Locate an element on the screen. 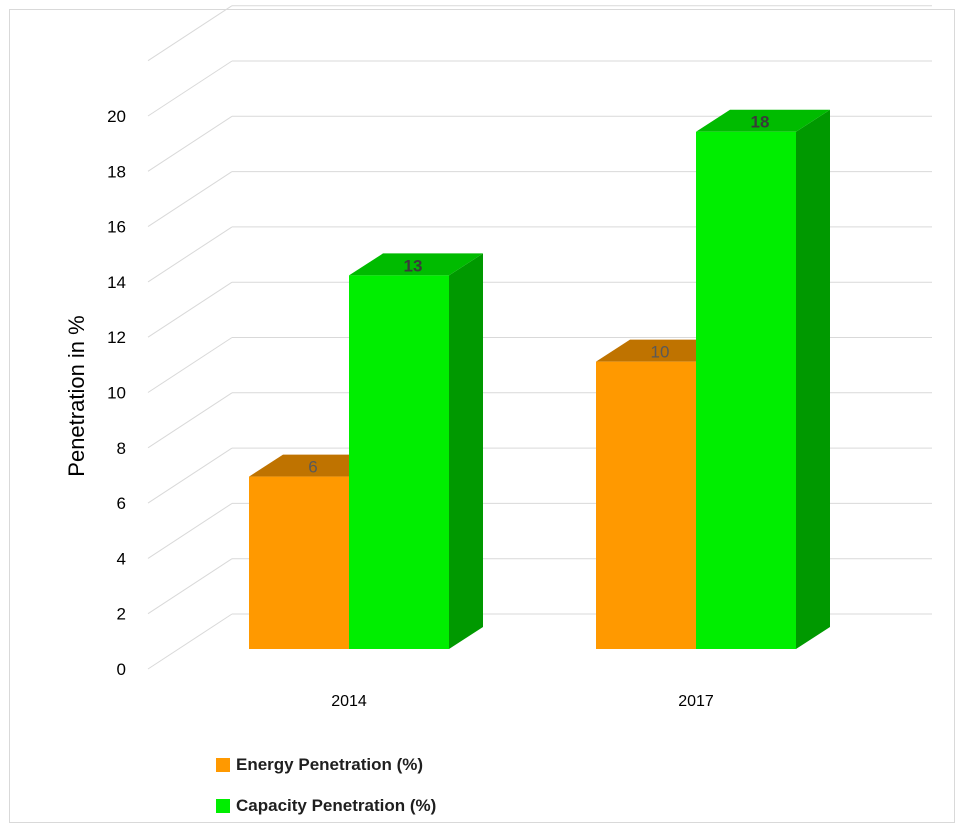 This screenshot has height=834, width=957. data-label: 10 is located at coordinates (660, 352).